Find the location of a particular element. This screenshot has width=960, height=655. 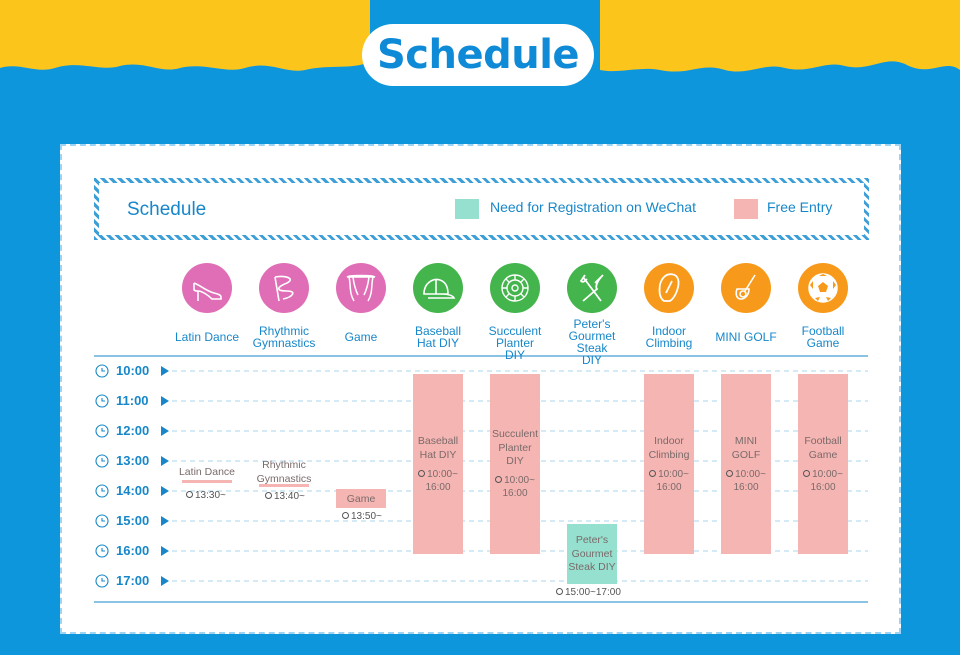

mini-golf-bar-label: MINI GOLF is located at coordinates (746, 448).